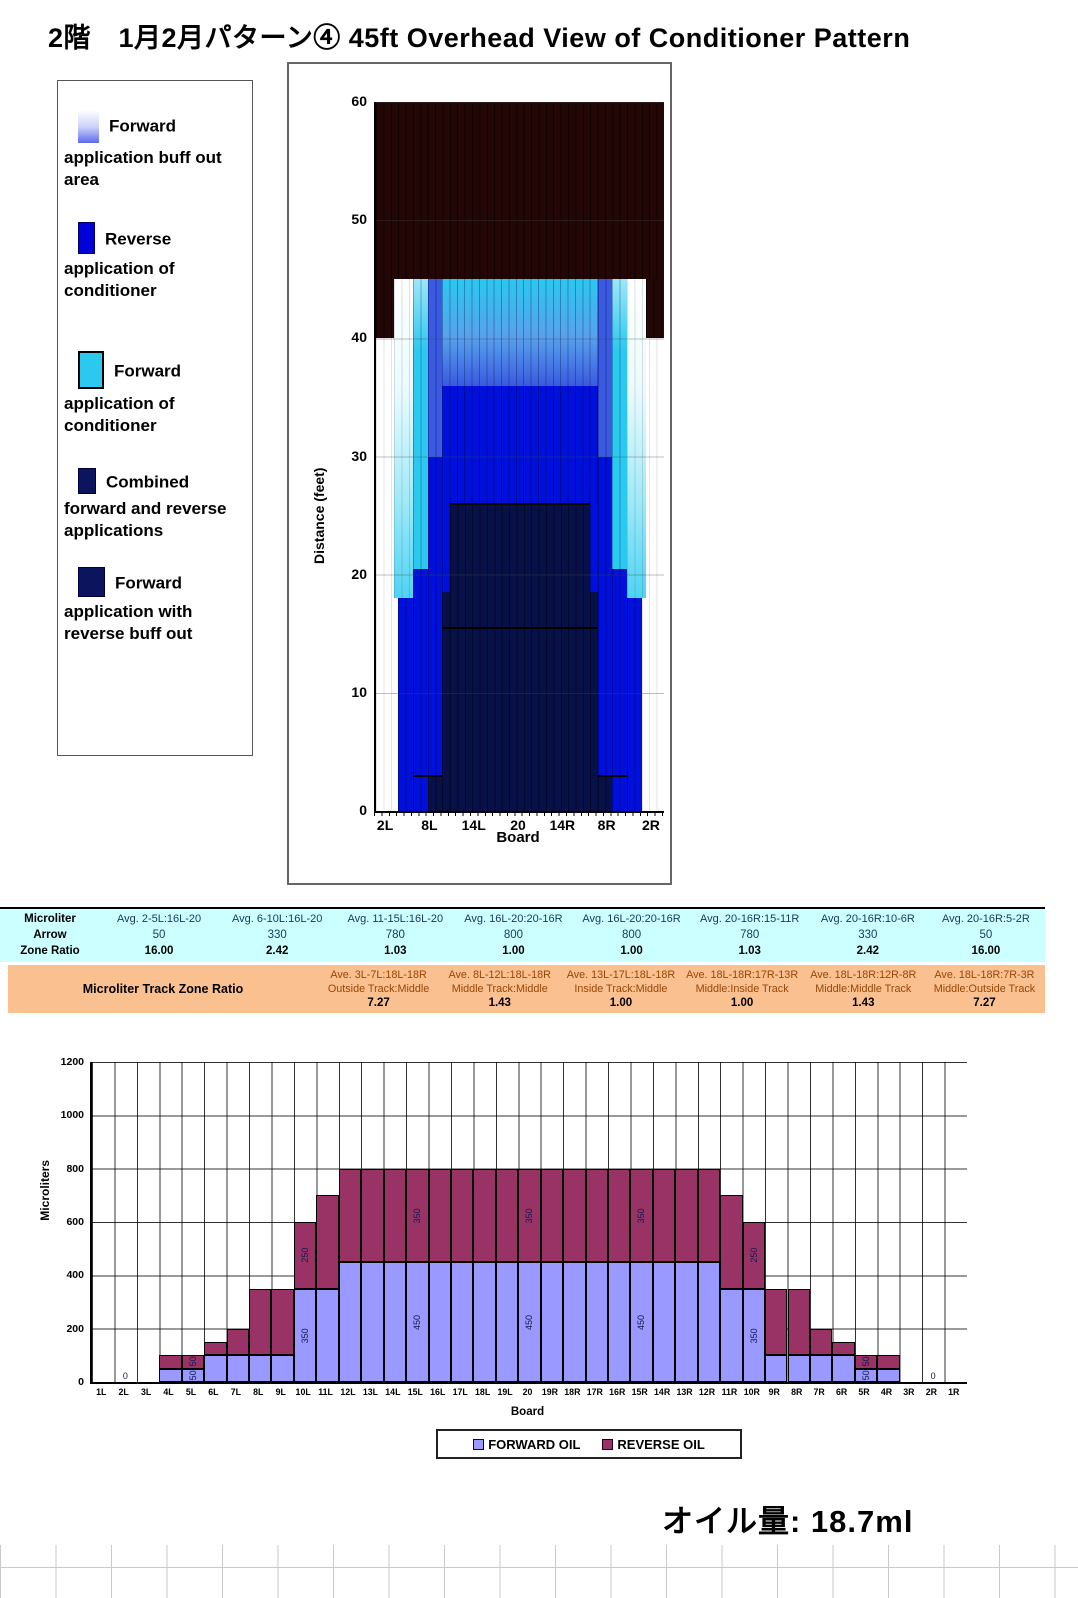 The height and width of the screenshot is (1598, 1078). I want to click on bar-chart-x-tick-label: 20, so click(527, 1392).